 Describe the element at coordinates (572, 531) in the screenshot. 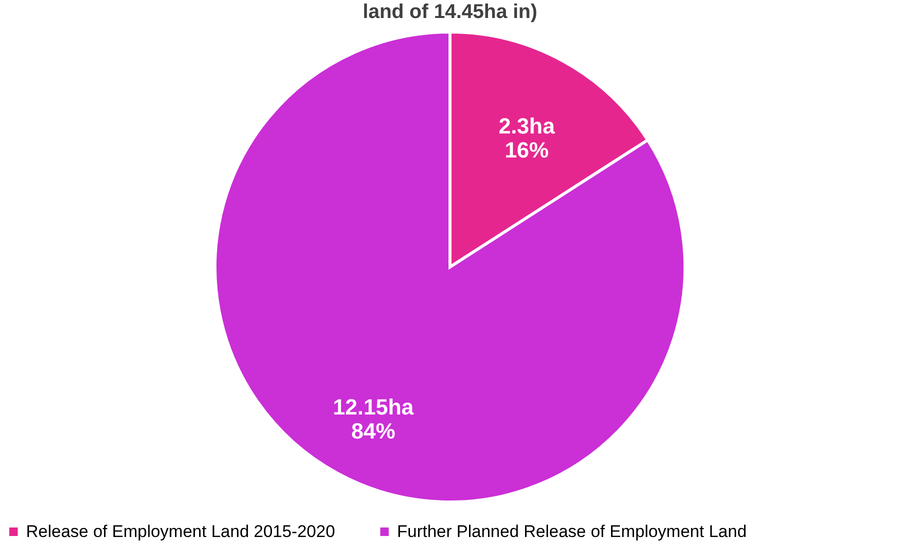

I see `legend-label: Further Planned Release of Employment Land` at that location.